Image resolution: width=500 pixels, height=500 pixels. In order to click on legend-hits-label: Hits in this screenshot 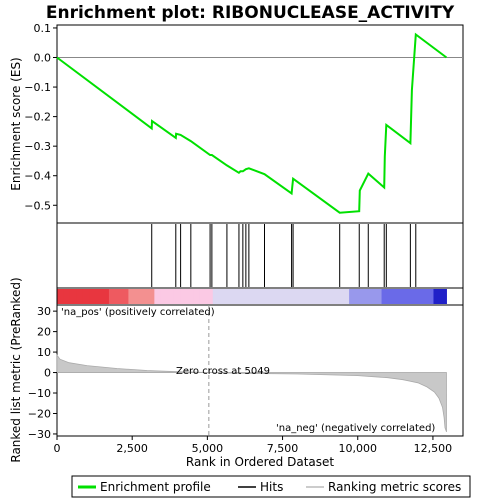, I will do `click(271, 487)`.